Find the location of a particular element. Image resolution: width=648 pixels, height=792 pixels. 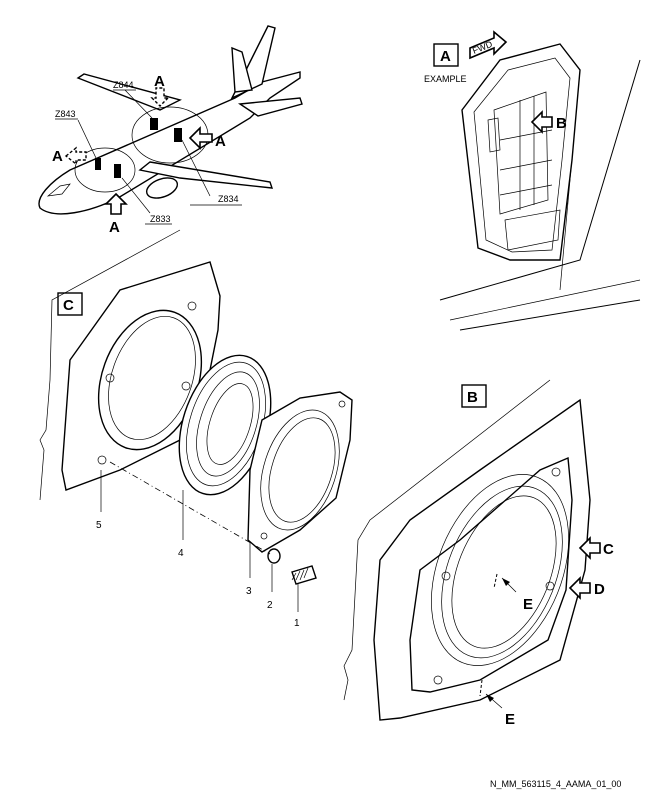

view-arrow-a-right-label: A is located at coordinates (220, 141).